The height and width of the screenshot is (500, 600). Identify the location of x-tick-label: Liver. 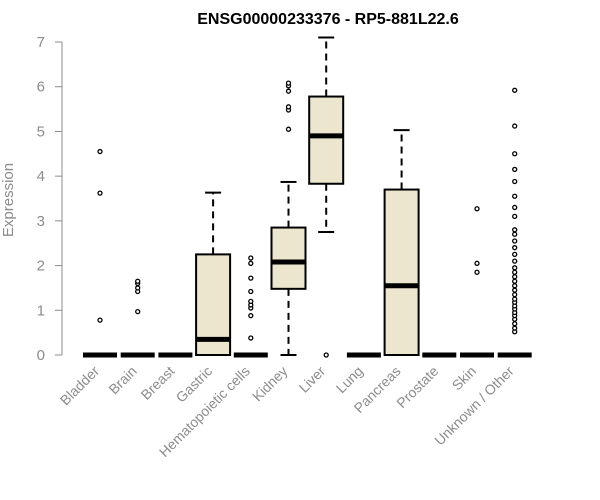
(312, 379).